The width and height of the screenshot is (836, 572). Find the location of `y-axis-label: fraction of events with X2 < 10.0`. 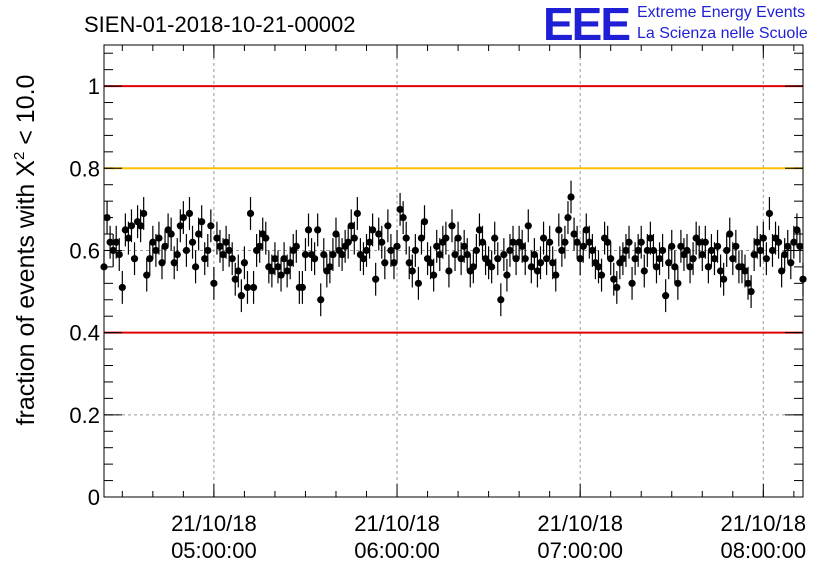

y-axis-label: fraction of events with X2 < 10.0 is located at coordinates (25, 250).